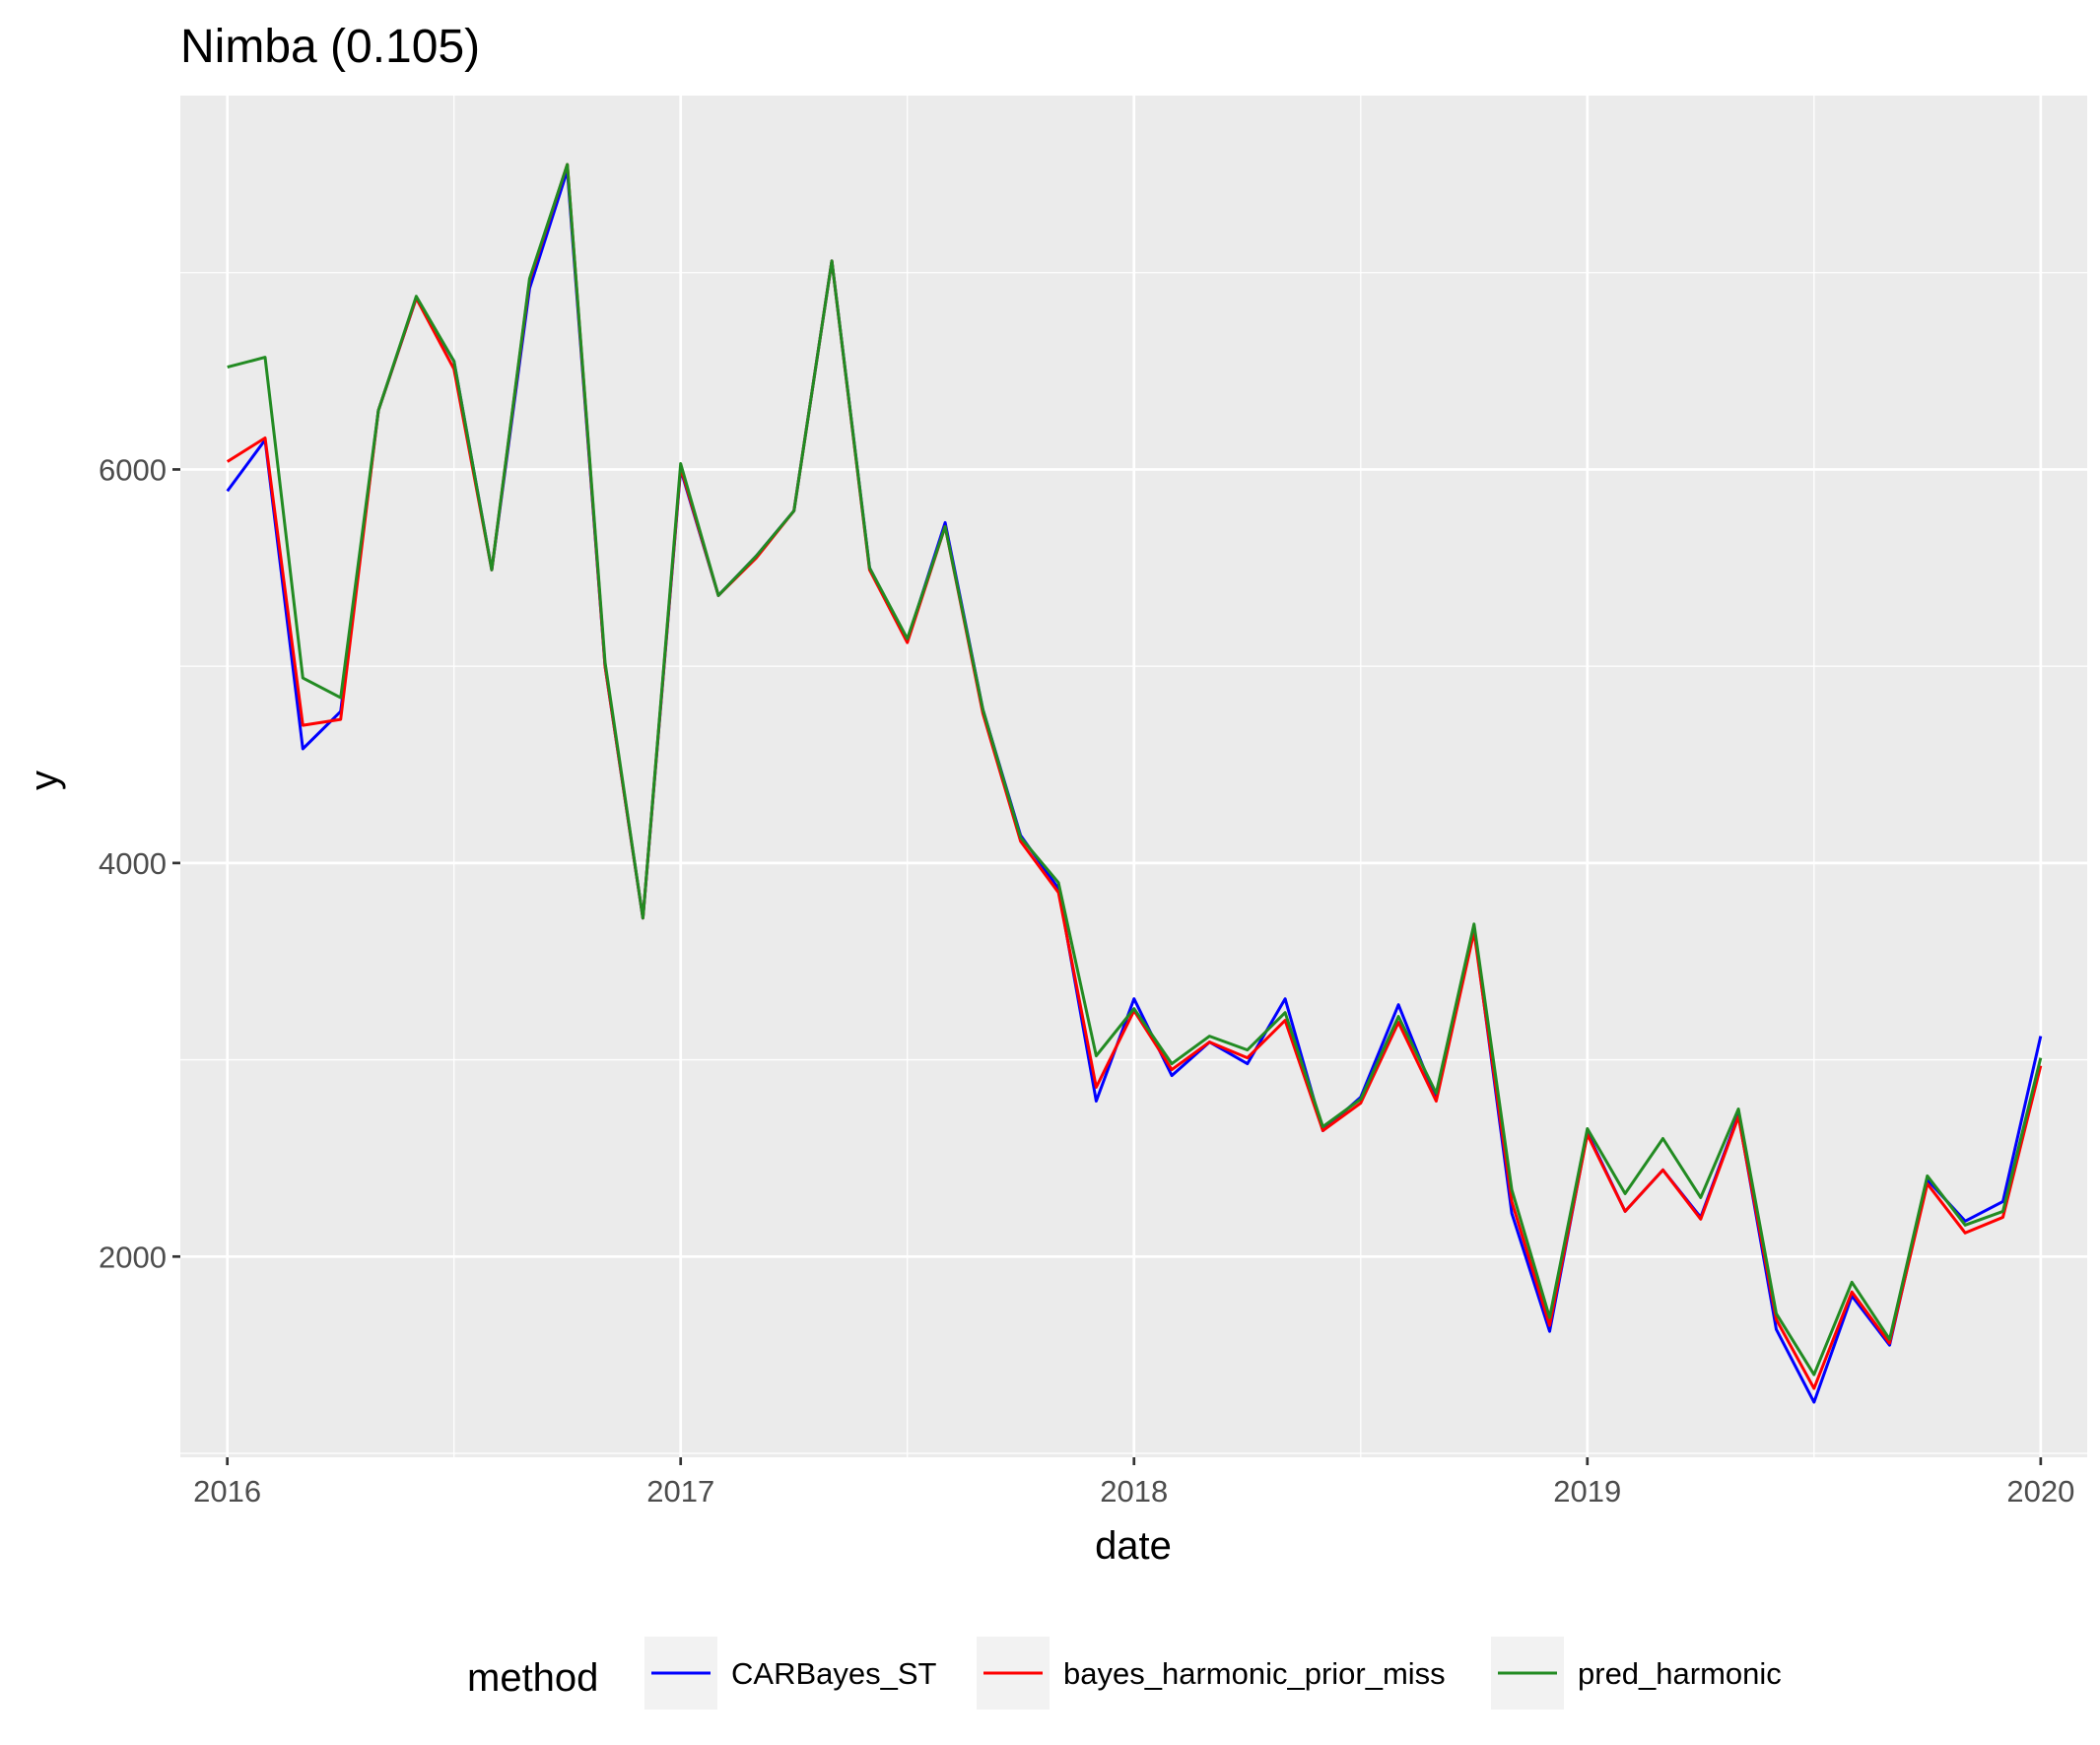 This screenshot has height=1745, width=2100. I want to click on x-tick-label: 2018, so click(1134, 1492).